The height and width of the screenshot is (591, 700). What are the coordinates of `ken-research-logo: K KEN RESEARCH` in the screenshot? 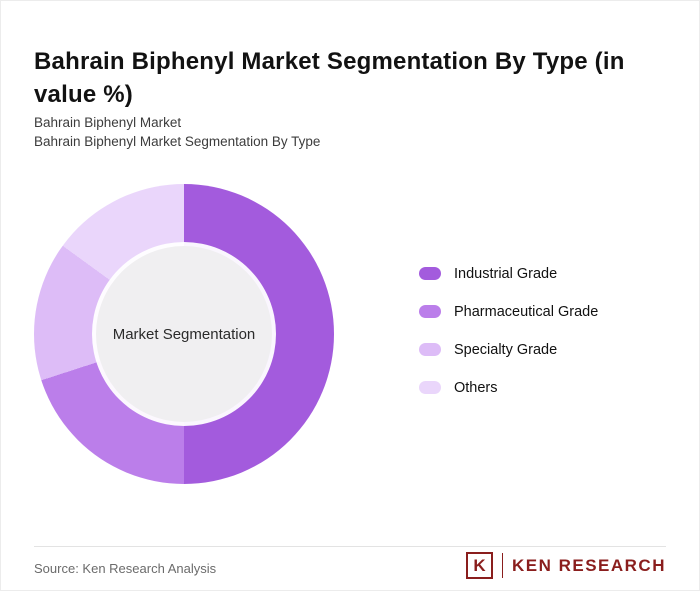 It's located at (565, 565).